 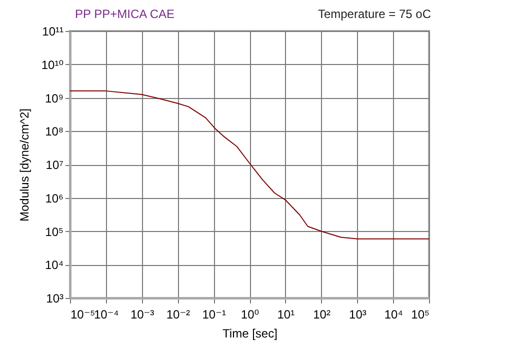 What do you see at coordinates (142, 315) in the screenshot?
I see `x-tick-label: 10⁻³` at bounding box center [142, 315].